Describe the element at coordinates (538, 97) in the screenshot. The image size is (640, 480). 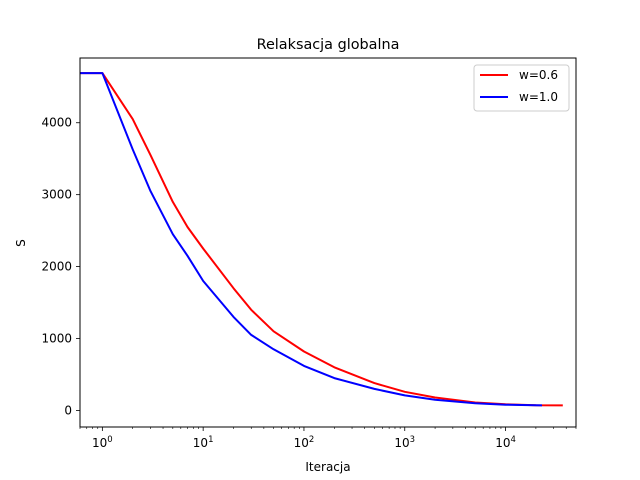
I see `legend-label-w10: w=1.0` at that location.